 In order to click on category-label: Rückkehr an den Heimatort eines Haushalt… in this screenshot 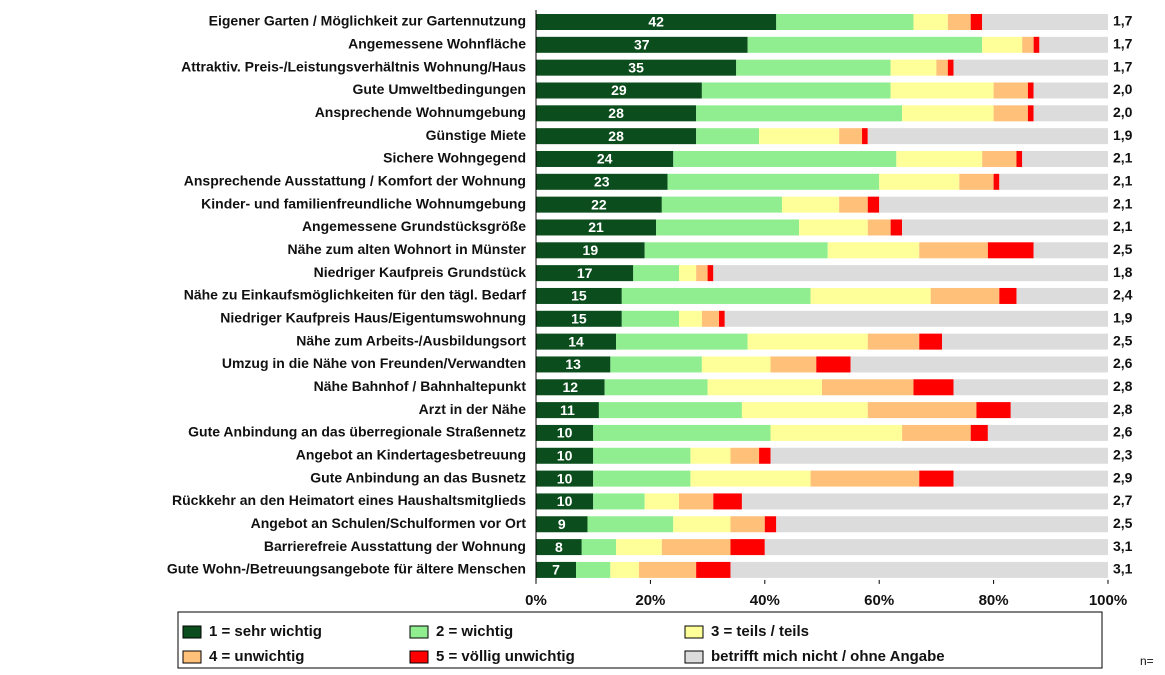, I will do `click(349, 500)`.